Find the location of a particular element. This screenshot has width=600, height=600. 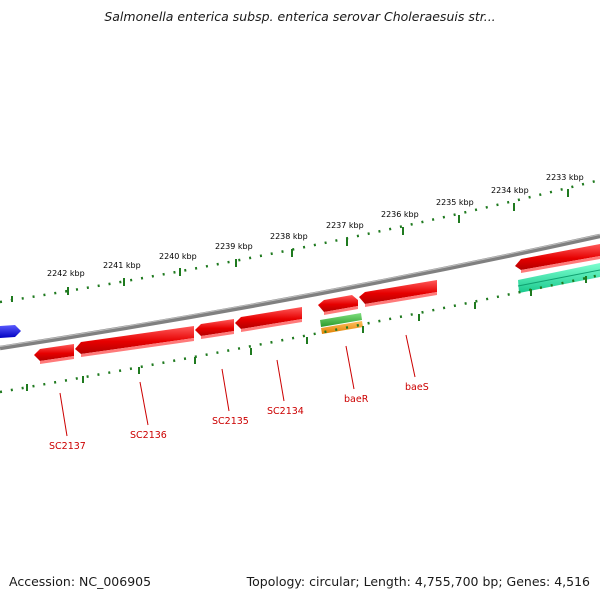

gene-SC2134-arrow is located at coordinates (268, 319).